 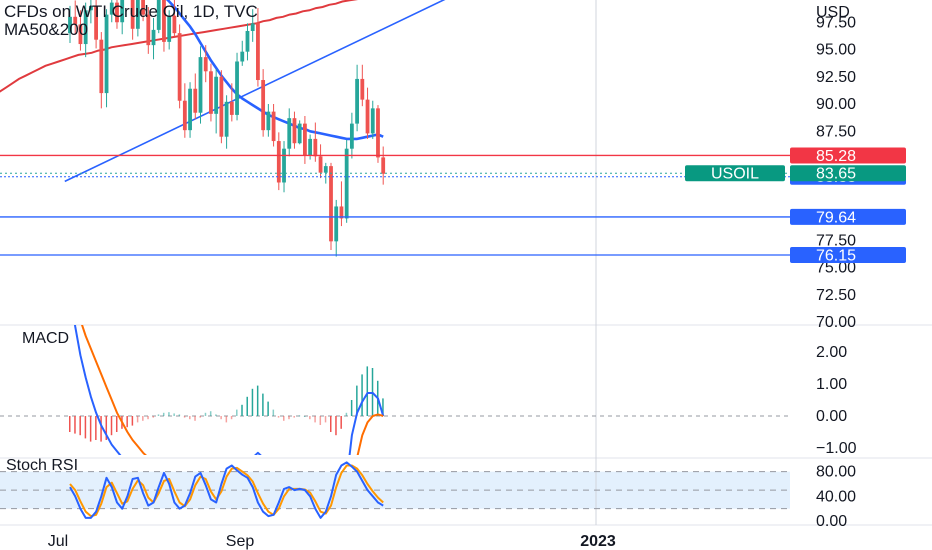 What do you see at coordinates (836, 472) in the screenshot?
I see `stoch-tick-label: 80.00` at bounding box center [836, 472].